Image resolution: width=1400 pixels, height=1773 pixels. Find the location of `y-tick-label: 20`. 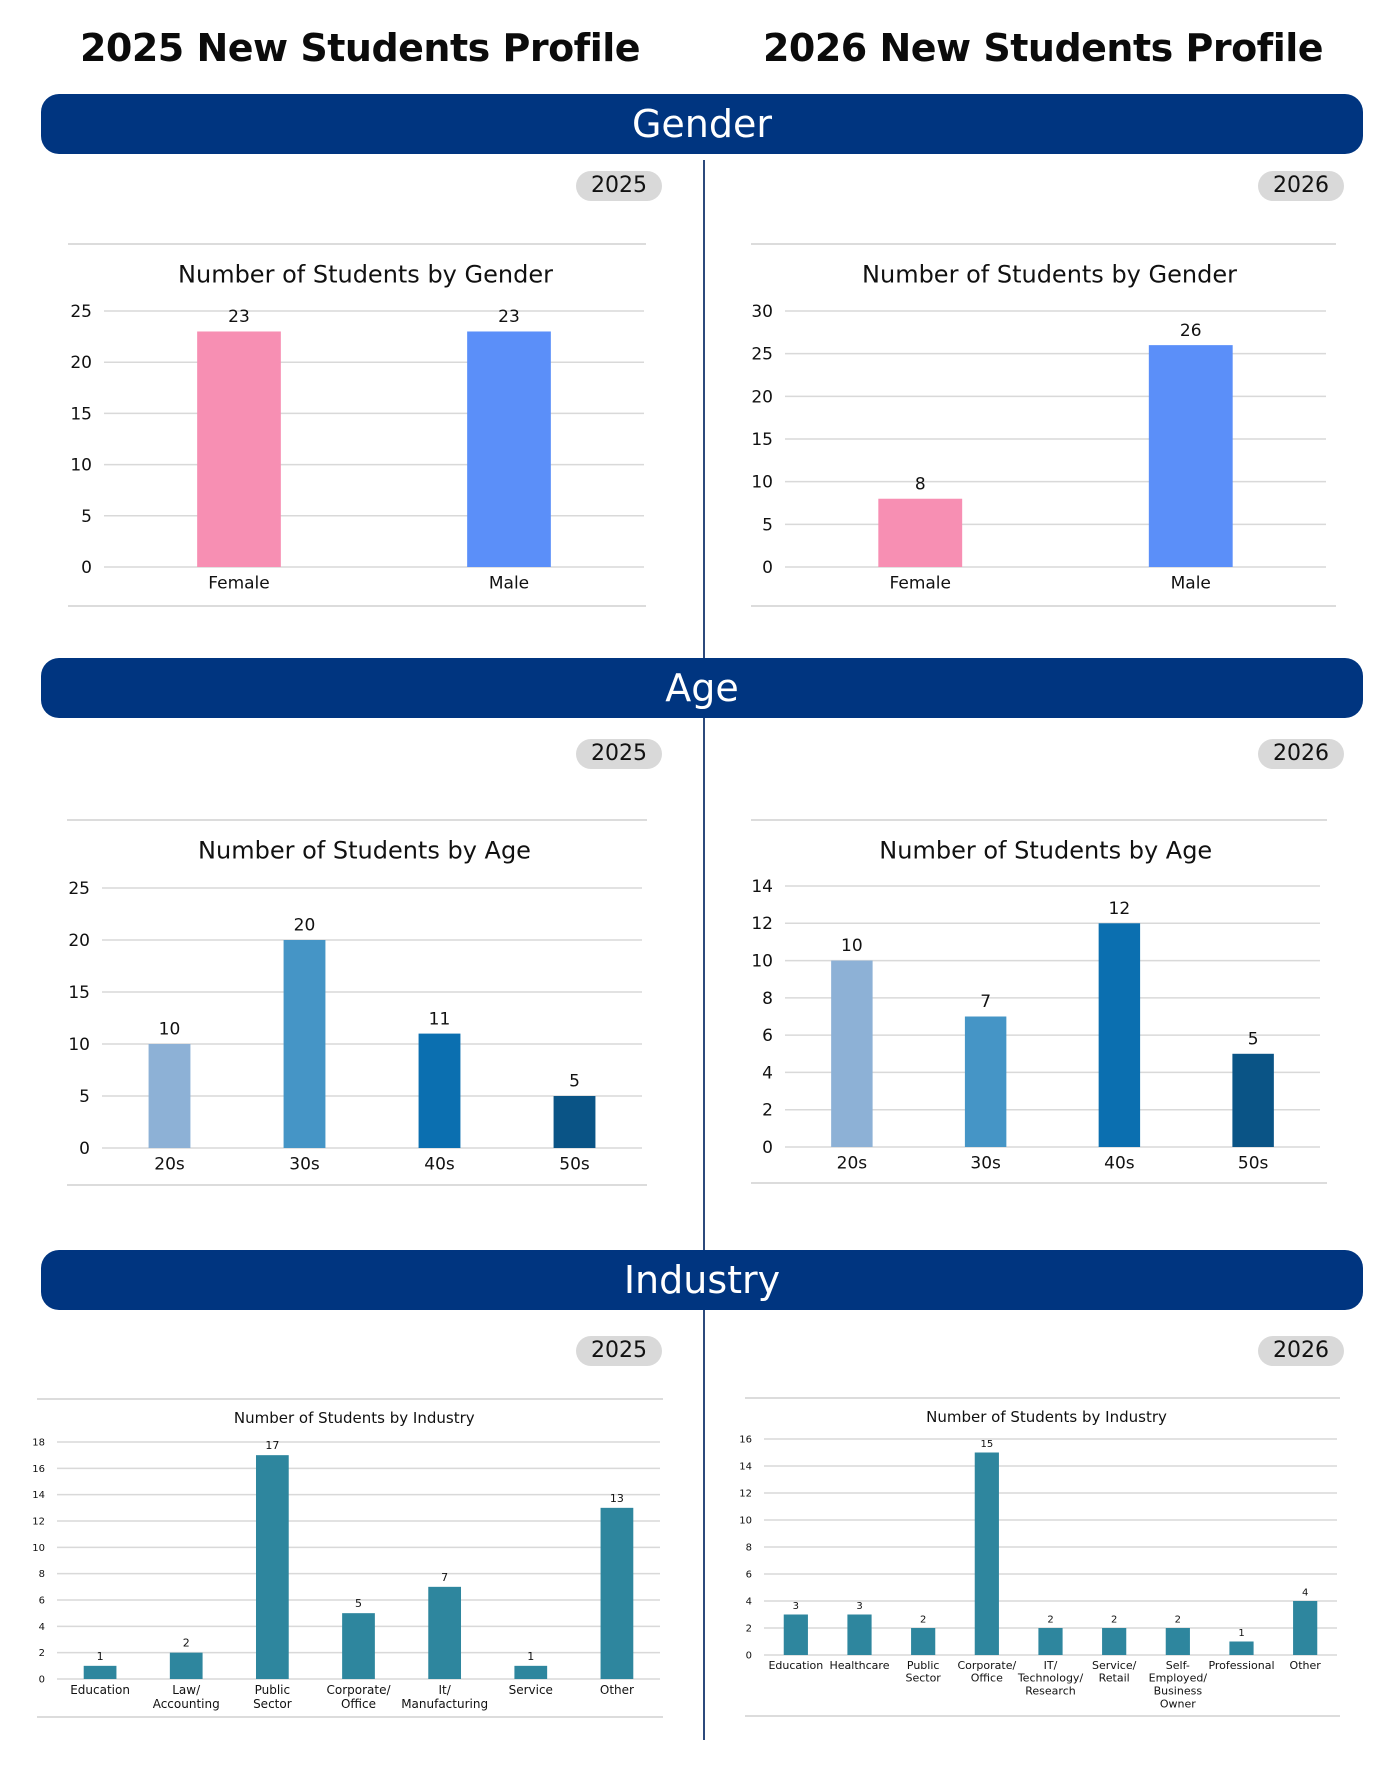

y-tick-label: 20 is located at coordinates (79, 941).